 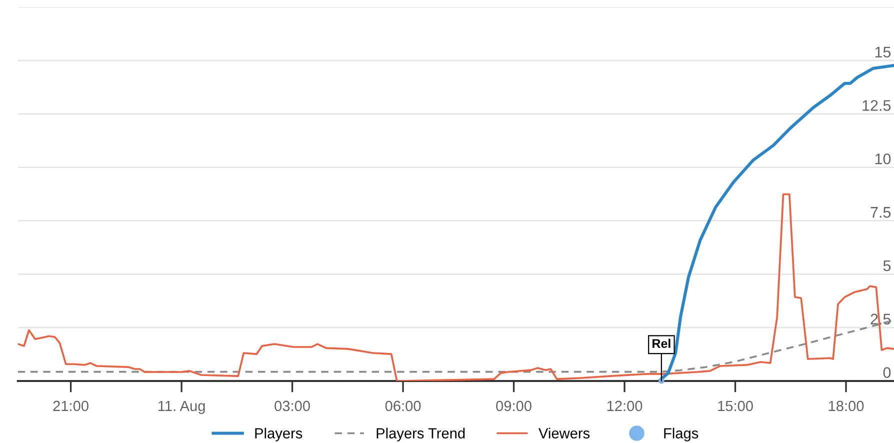 What do you see at coordinates (681, 435) in the screenshot?
I see `legend-label: Flags` at bounding box center [681, 435].